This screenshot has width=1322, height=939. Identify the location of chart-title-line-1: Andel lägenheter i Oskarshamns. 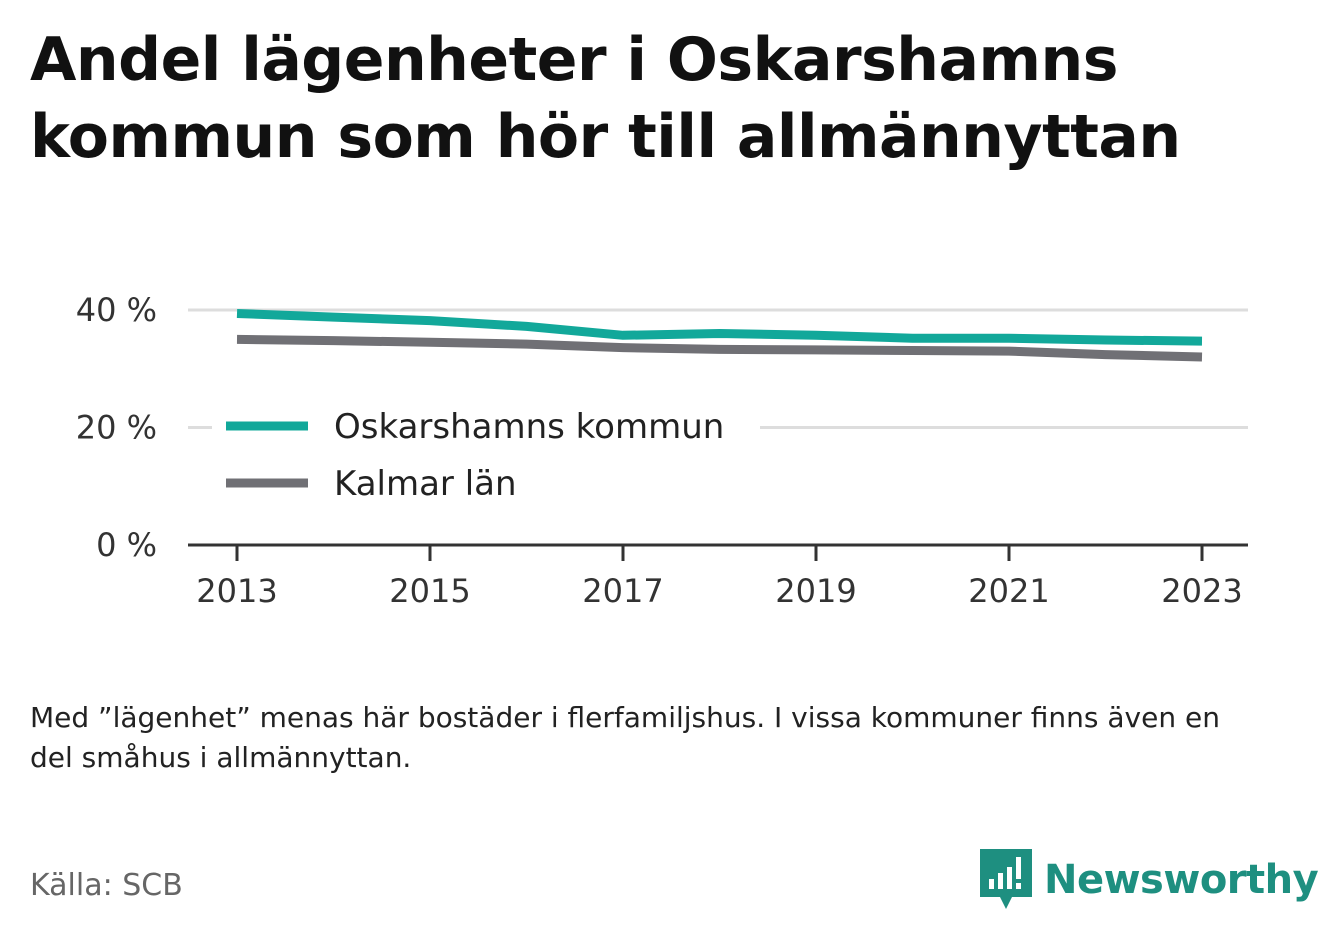
(574, 60).